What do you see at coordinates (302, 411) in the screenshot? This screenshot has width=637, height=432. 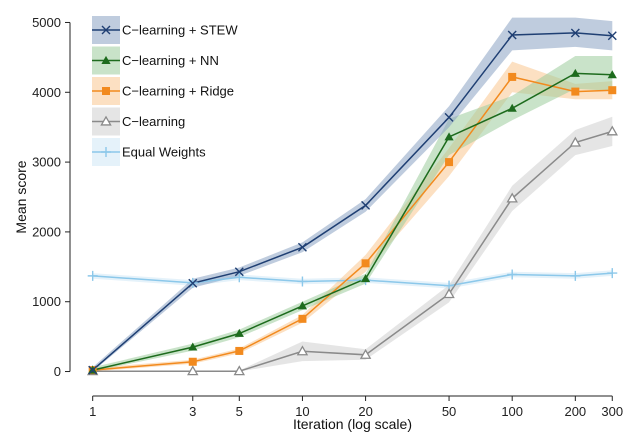 I see `x-tick-label: 10` at bounding box center [302, 411].